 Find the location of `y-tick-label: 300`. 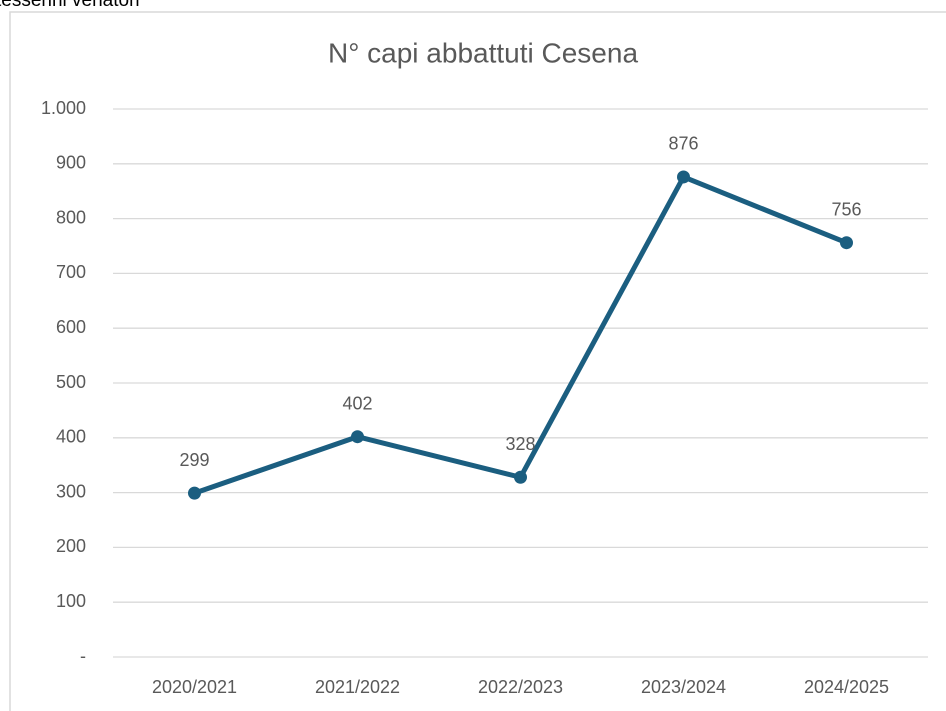

y-tick-label: 300 is located at coordinates (71, 491).